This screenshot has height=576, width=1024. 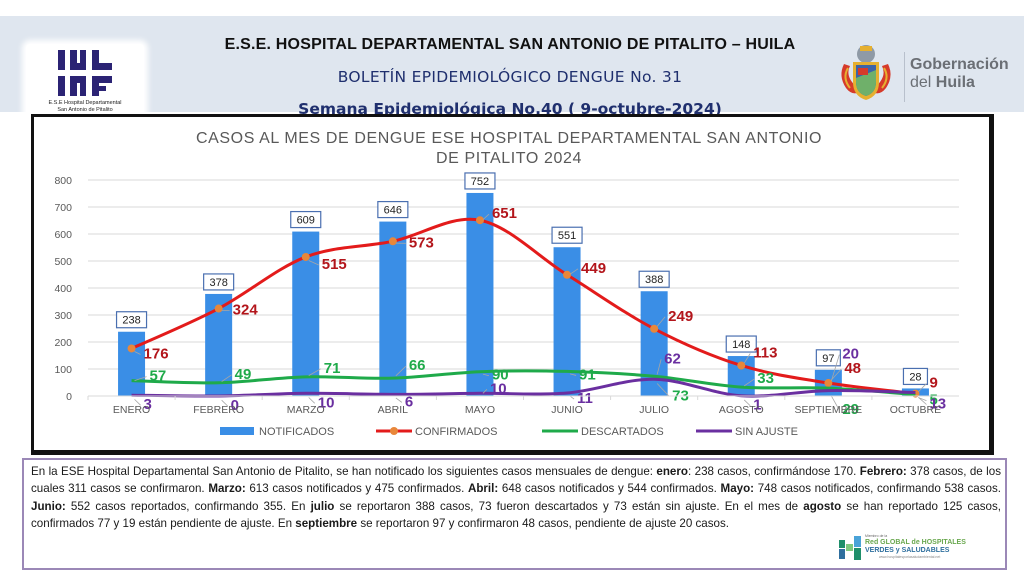 I want to click on data-label-descartados: 91, so click(x=587, y=374).